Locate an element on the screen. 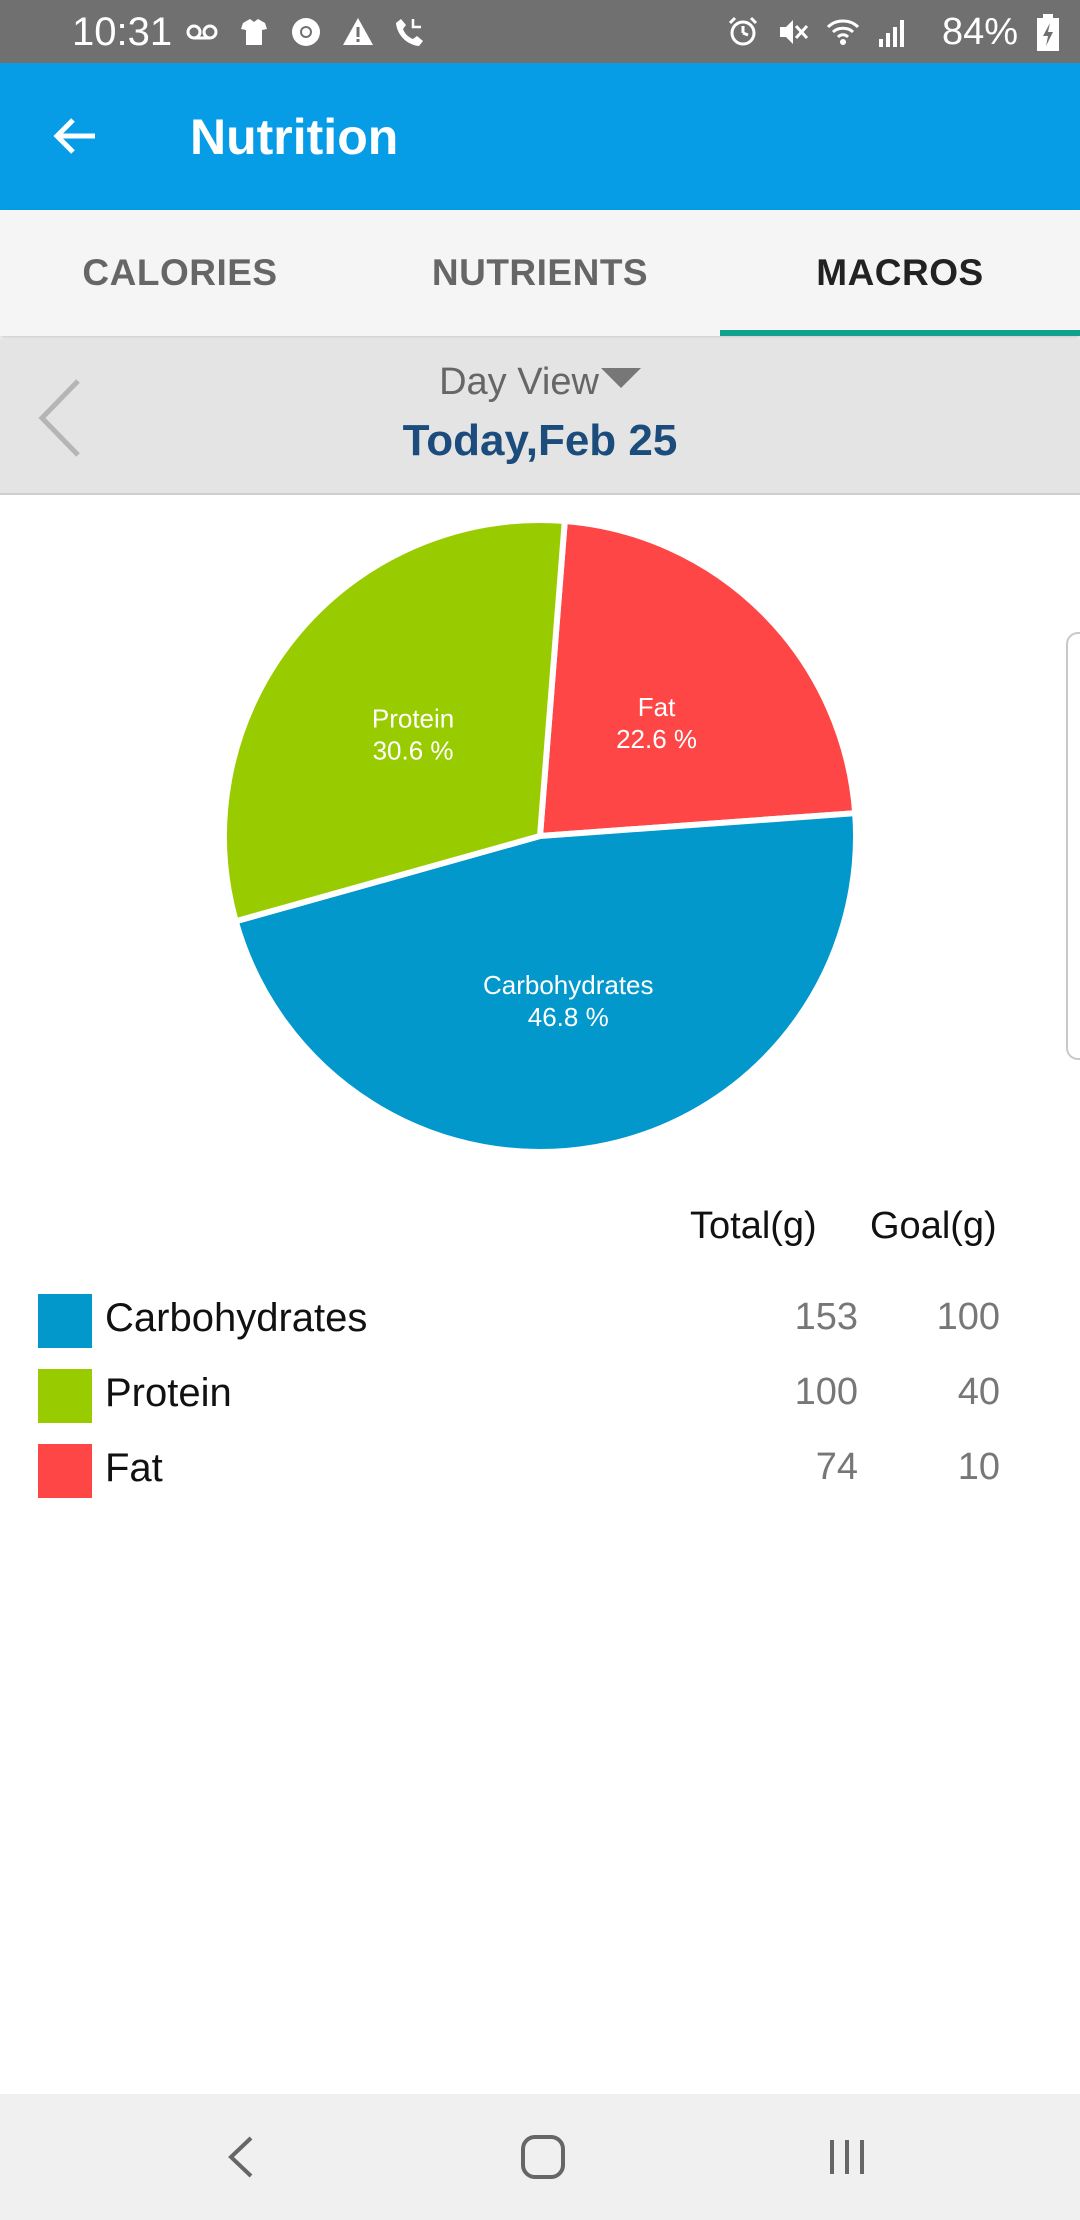  shirt-icon is located at coordinates (254, 32).